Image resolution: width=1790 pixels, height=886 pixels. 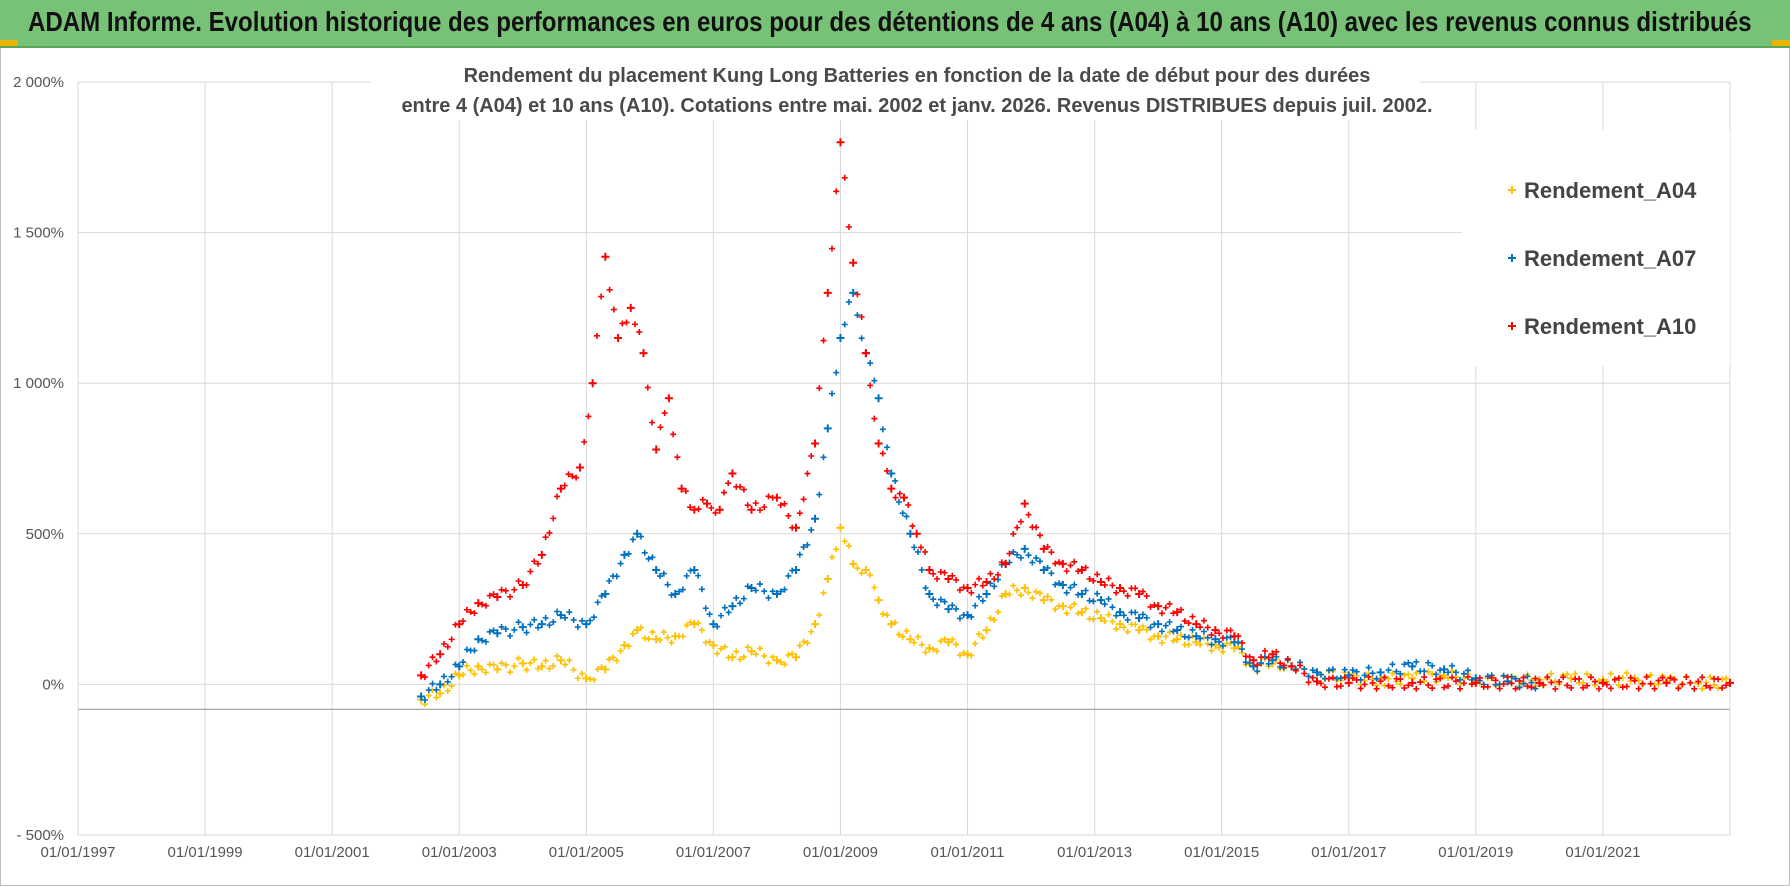 What do you see at coordinates (1348, 852) in the screenshot?
I see `x-tick-label: 01/01/2017` at bounding box center [1348, 852].